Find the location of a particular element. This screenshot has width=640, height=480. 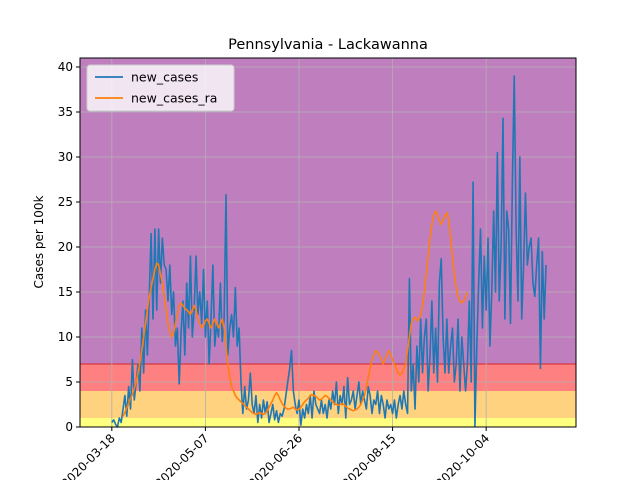

y-tick-label: 20 is located at coordinates (65, 247).